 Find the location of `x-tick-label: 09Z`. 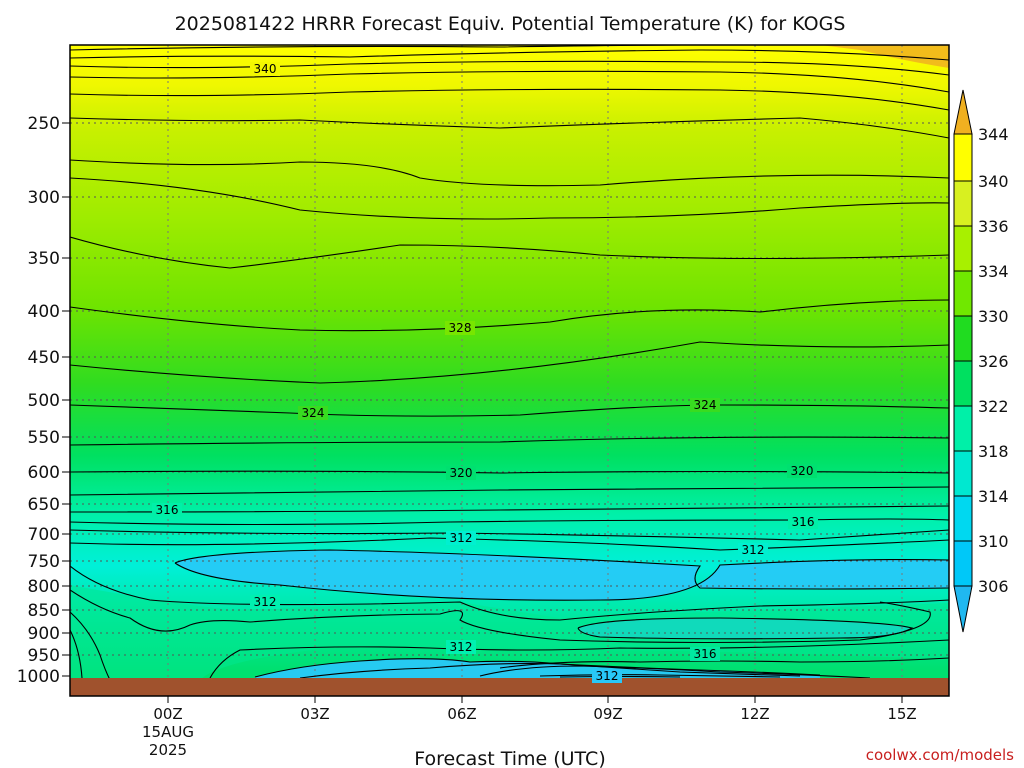

x-tick-label: 09Z is located at coordinates (607, 714).